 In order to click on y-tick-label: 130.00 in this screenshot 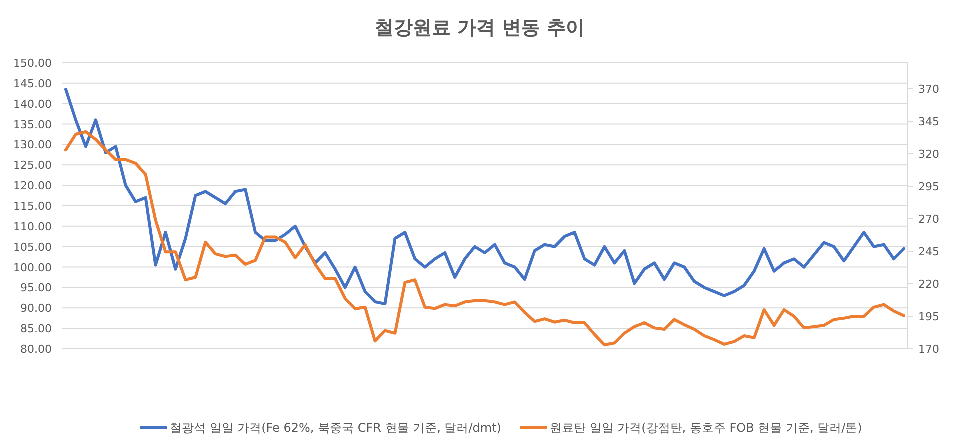, I will do `click(33, 145)`.